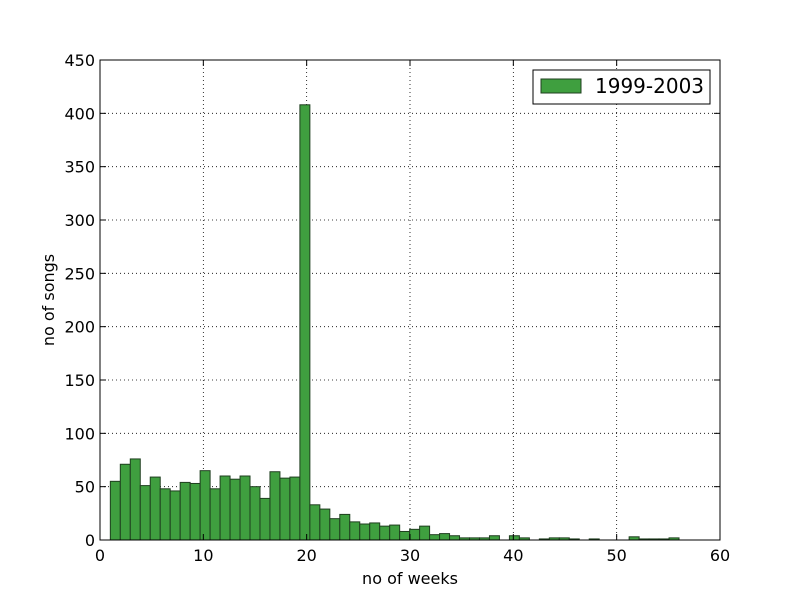 The image size is (800, 600). Describe the element at coordinates (720, 555) in the screenshot. I see `x-tick-label: 60` at that location.